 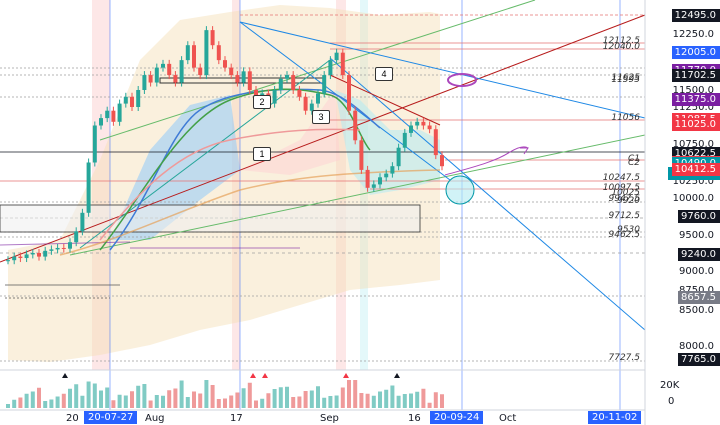 I want to click on callout-3: 3, so click(x=321, y=117).